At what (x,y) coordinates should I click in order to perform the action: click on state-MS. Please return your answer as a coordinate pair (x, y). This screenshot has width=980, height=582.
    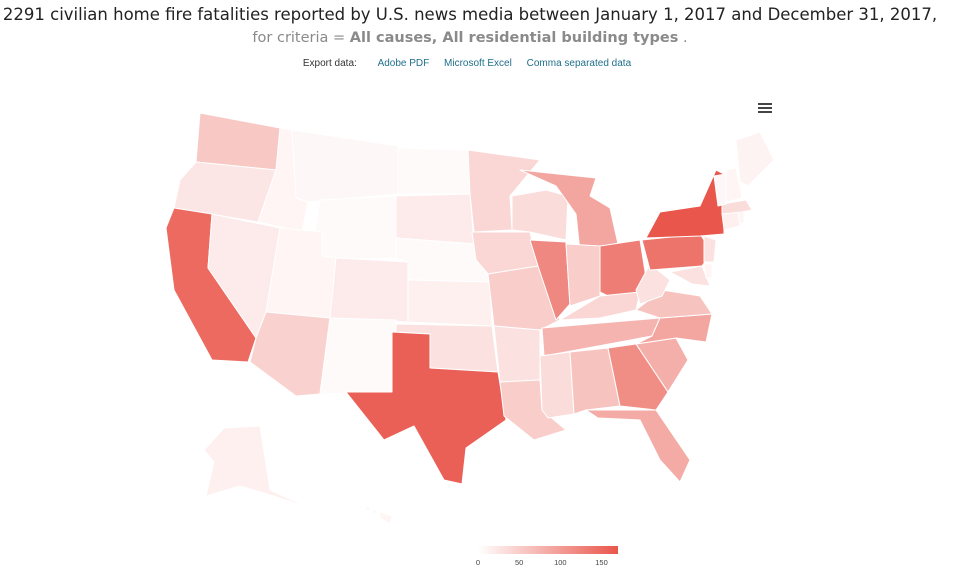
    Looking at the image, I should click on (557, 385).